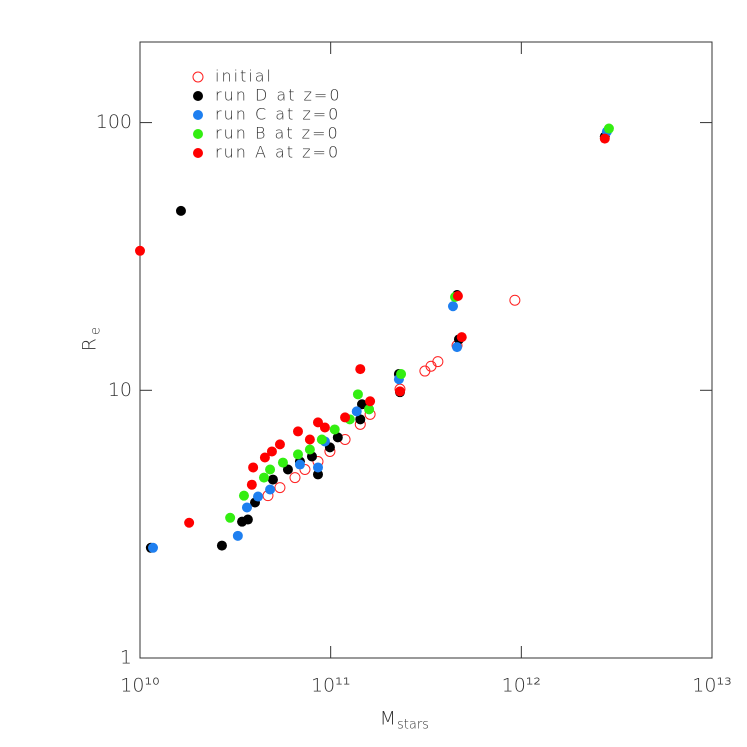 The height and width of the screenshot is (747, 747). What do you see at coordinates (126, 658) in the screenshot?
I see `y-tick-label: 1` at bounding box center [126, 658].